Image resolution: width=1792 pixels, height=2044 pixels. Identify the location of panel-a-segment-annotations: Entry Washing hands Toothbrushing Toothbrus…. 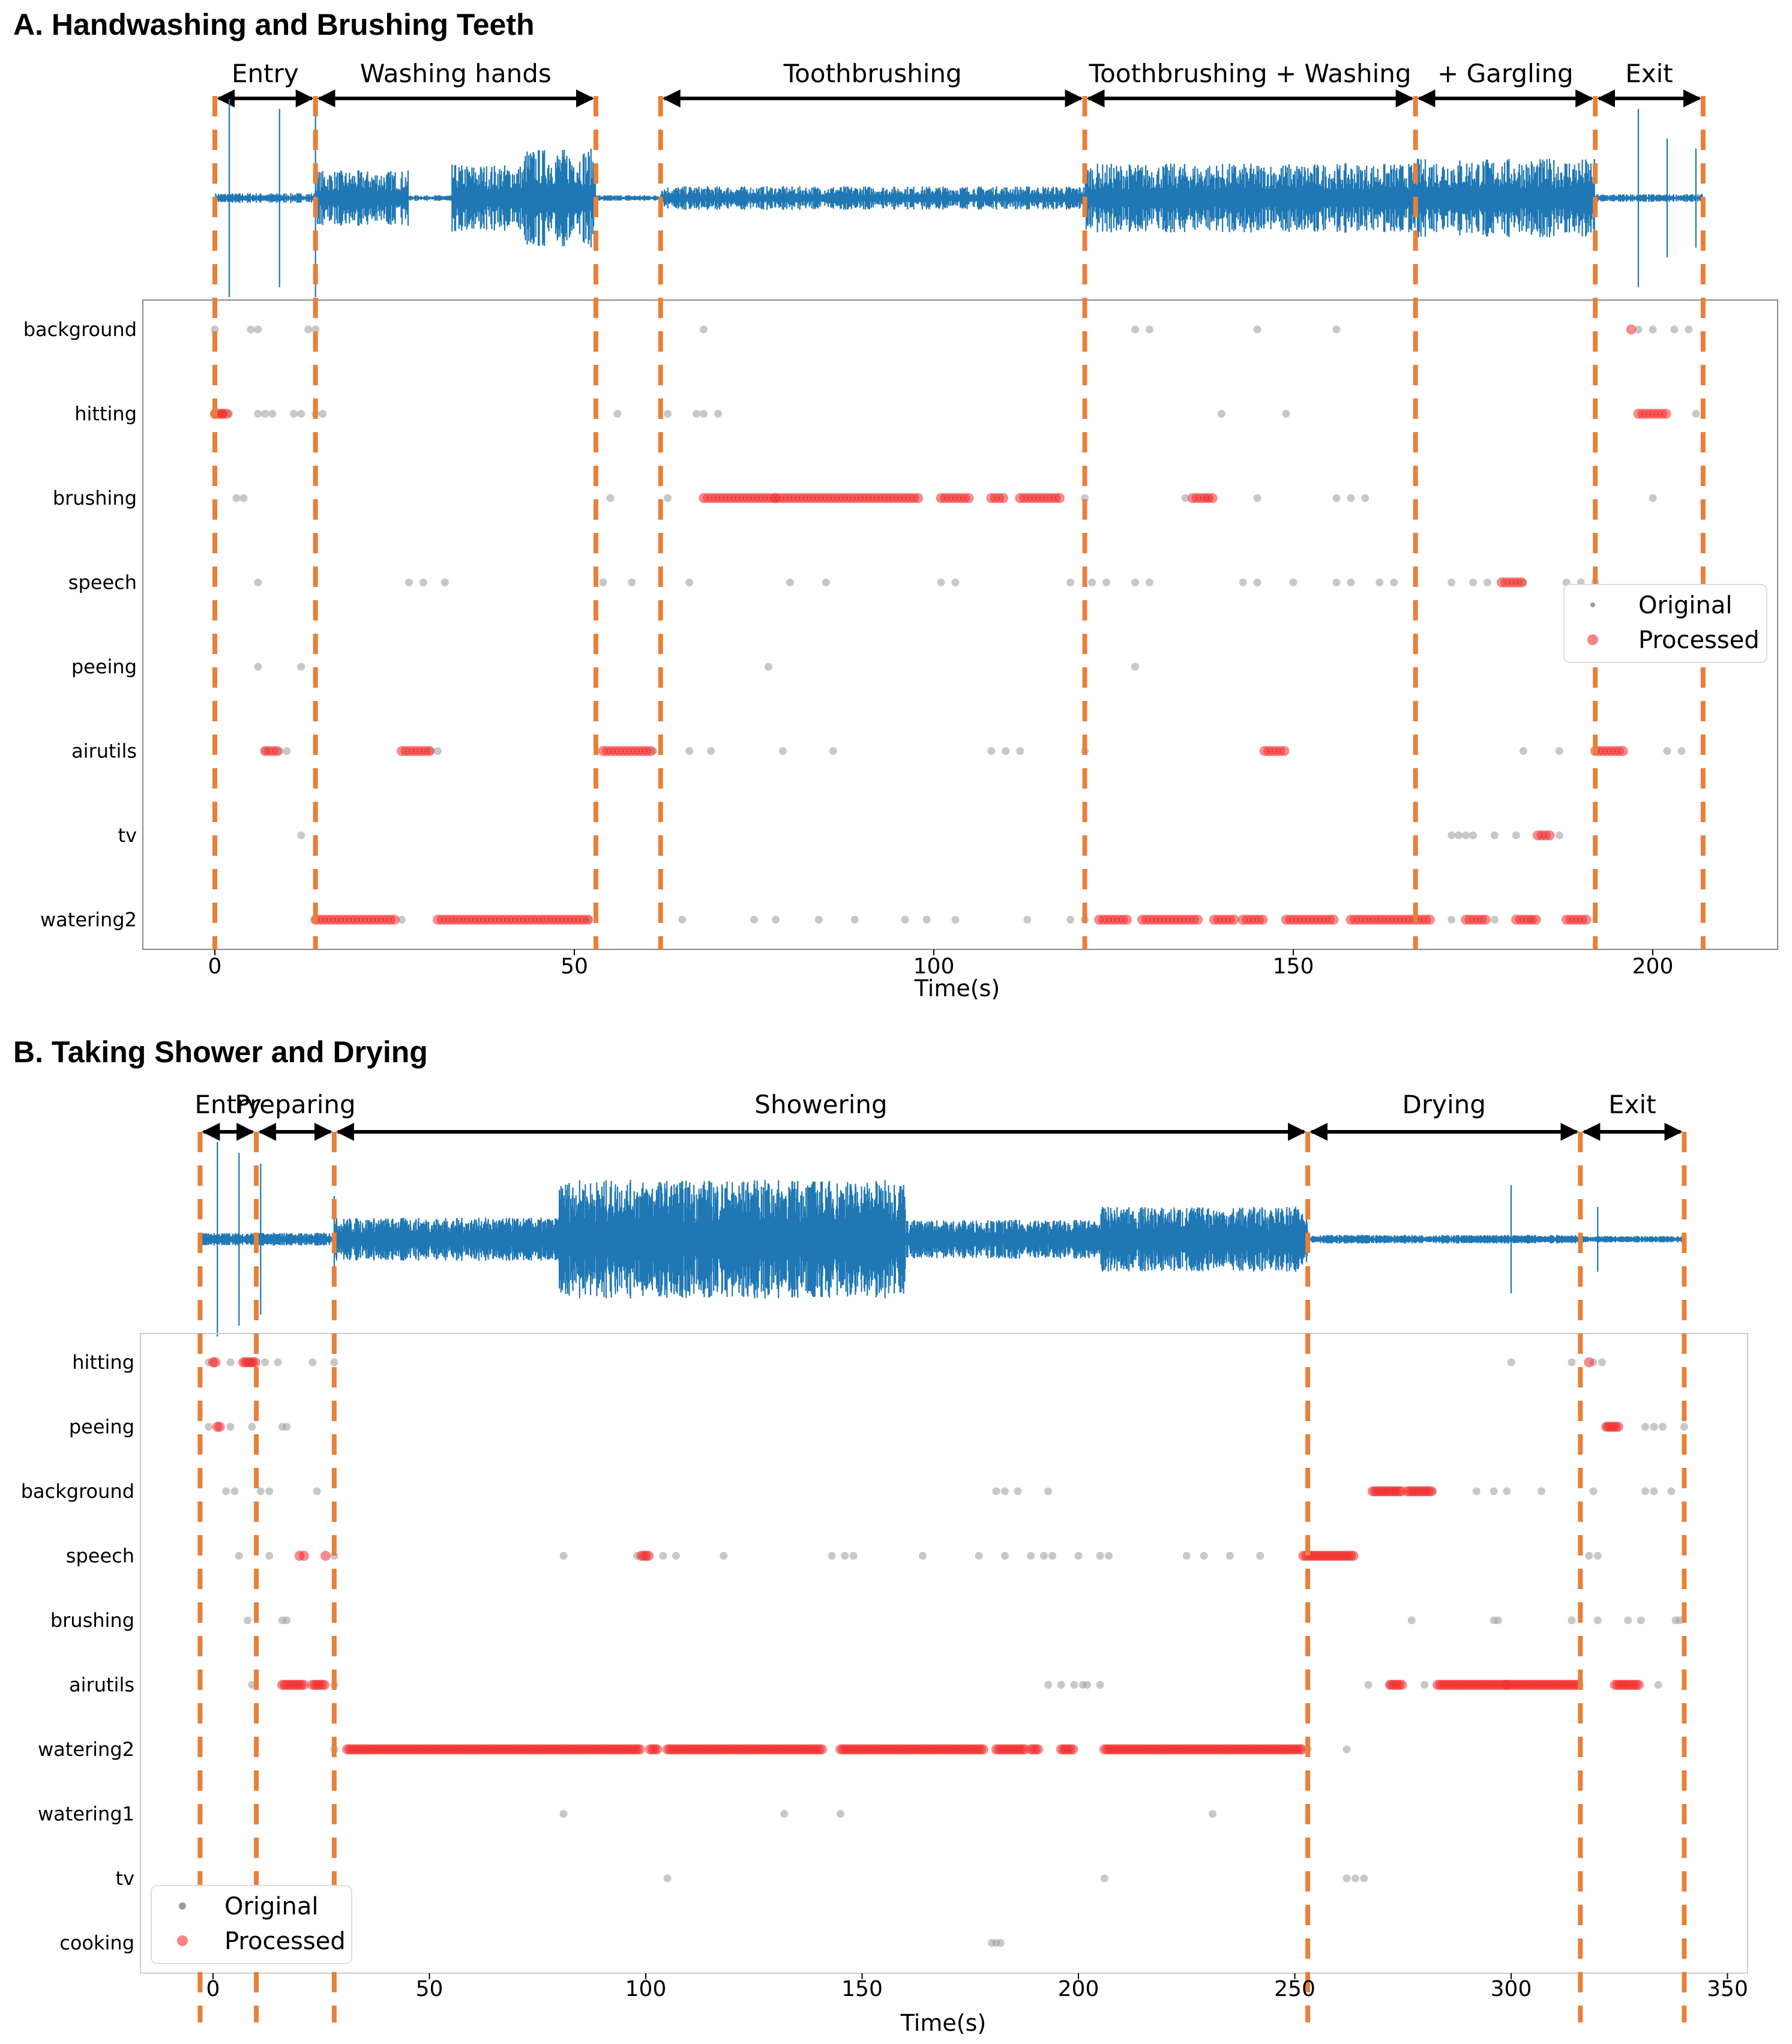
(959, 83).